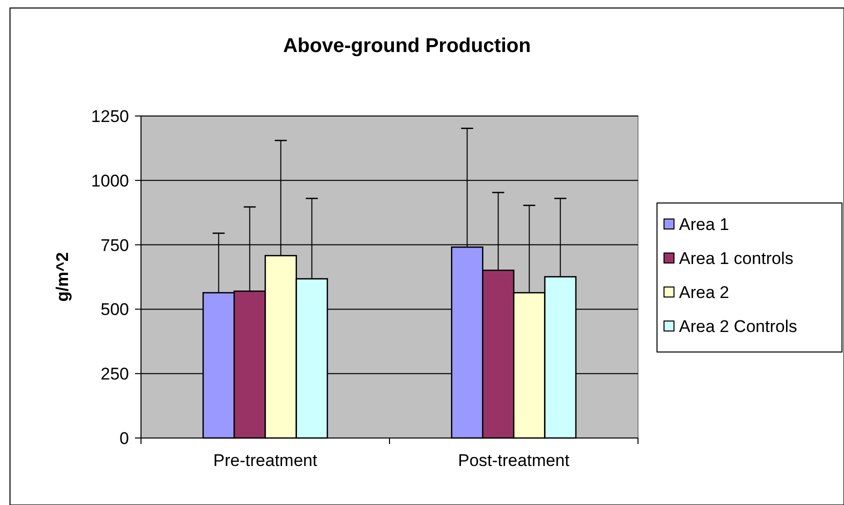 The image size is (844, 505). I want to click on legend-label: Area 1, so click(704, 224).